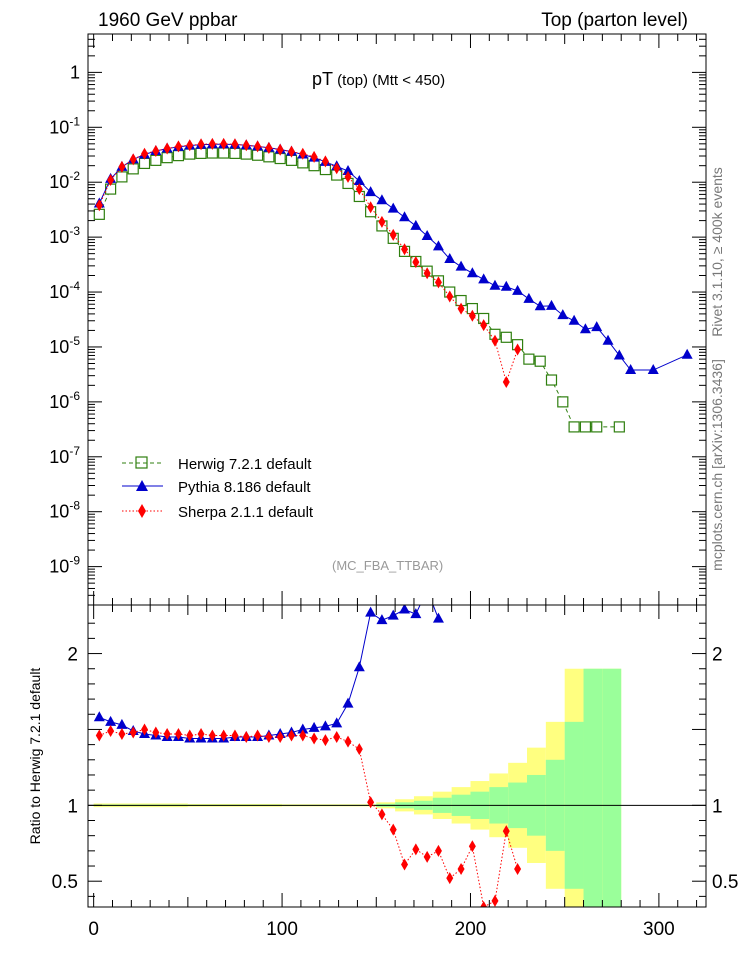  Describe the element at coordinates (75, 72) in the screenshot. I see `main-ytick-label: 1` at that location.